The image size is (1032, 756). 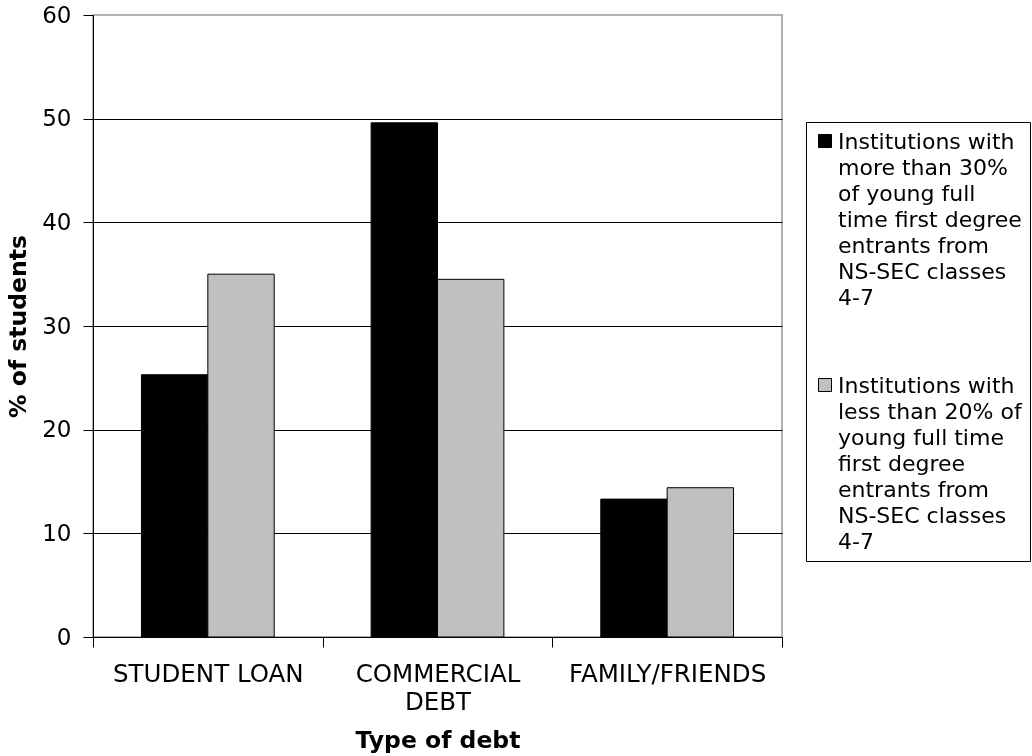 What do you see at coordinates (57, 14) in the screenshot?
I see `y-tick-label: 60` at bounding box center [57, 14].